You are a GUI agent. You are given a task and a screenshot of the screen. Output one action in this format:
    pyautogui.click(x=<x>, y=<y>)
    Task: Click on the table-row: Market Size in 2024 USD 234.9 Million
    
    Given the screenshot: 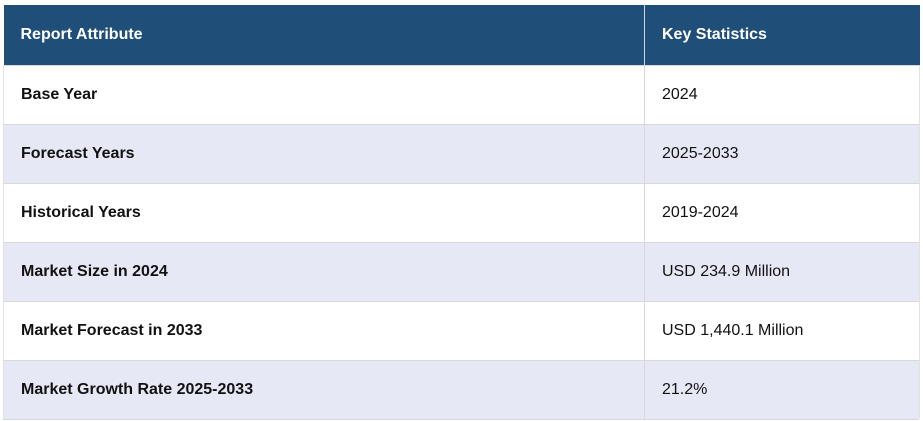 What is the action you would take?
    pyautogui.click(x=461, y=271)
    